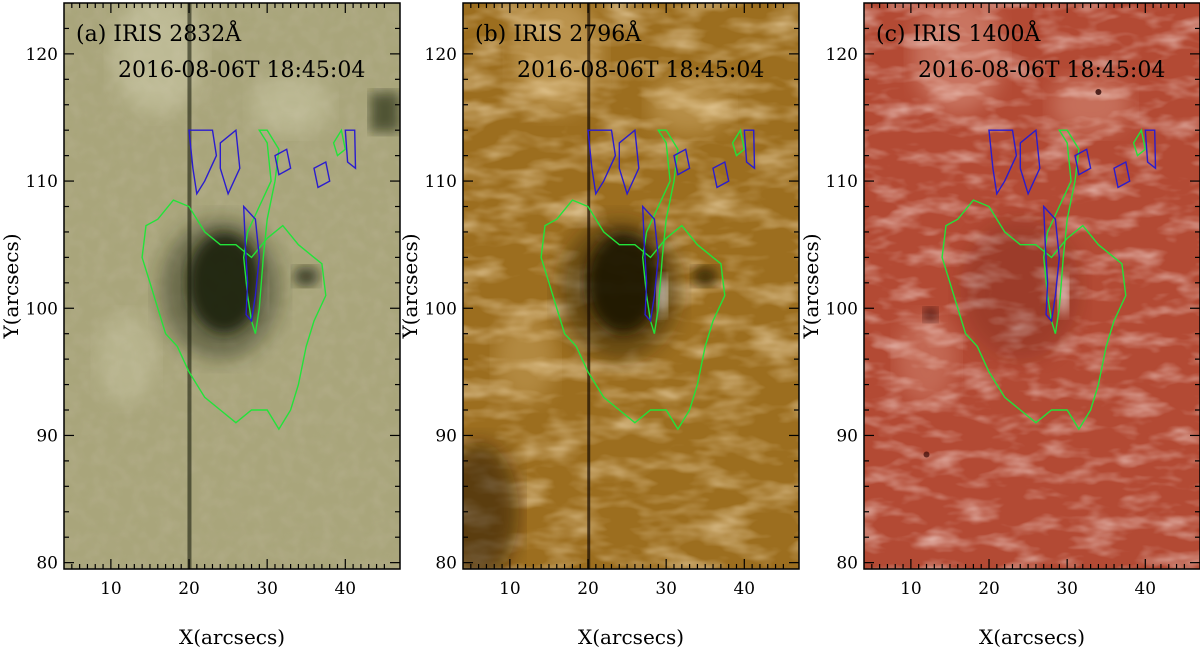 This screenshot has width=1200, height=652. What do you see at coordinates (159, 33) in the screenshot?
I see `panel-title: (a) IRIS 2832Å` at bounding box center [159, 33].